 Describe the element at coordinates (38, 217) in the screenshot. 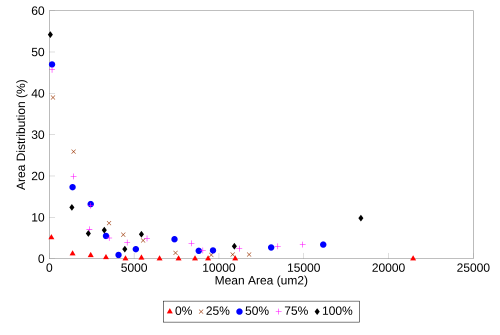

I see `y-tick-label: 10` at that location.